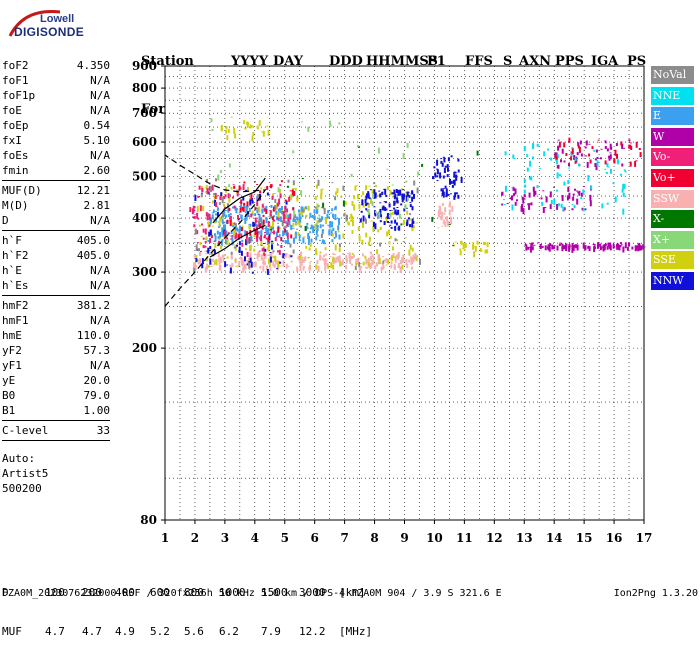 This screenshot has width=700, height=651. I want to click on param-row-he: h`E N/A, so click(56, 270).